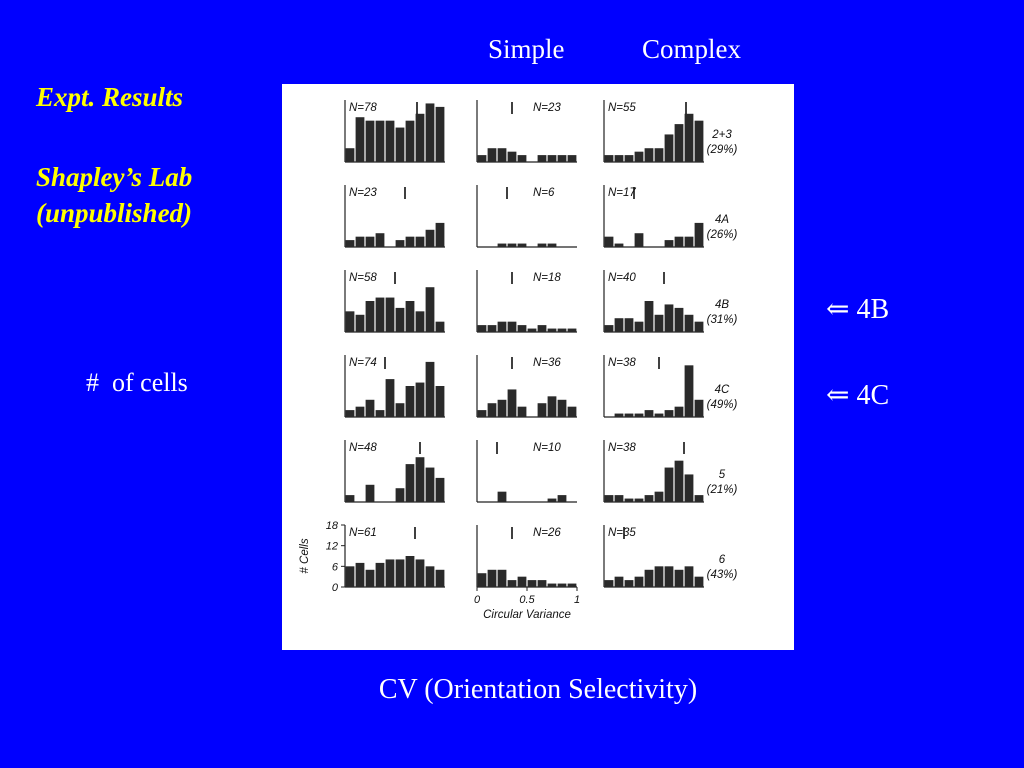 This screenshot has height=768, width=1024. I want to click on n-count-label: N=38, so click(622, 448).